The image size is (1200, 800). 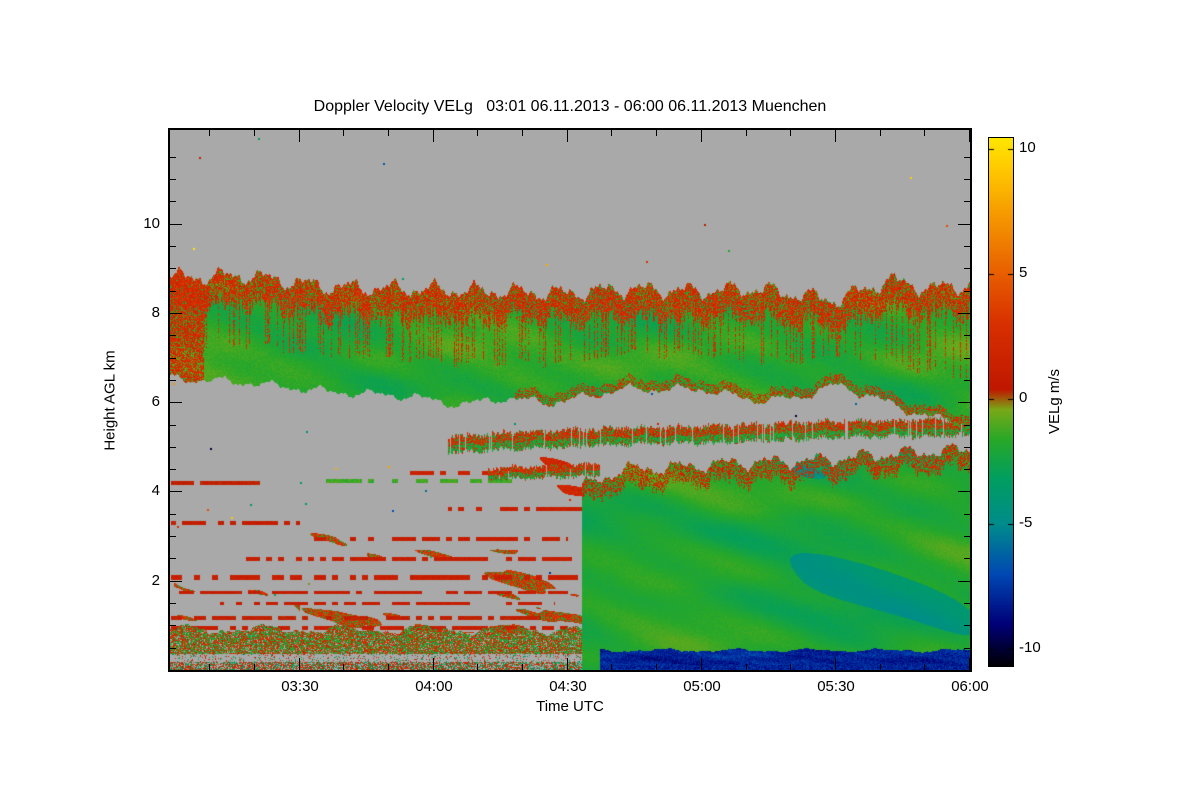 I want to click on x-tick-label: 04:30, so click(x=568, y=686).